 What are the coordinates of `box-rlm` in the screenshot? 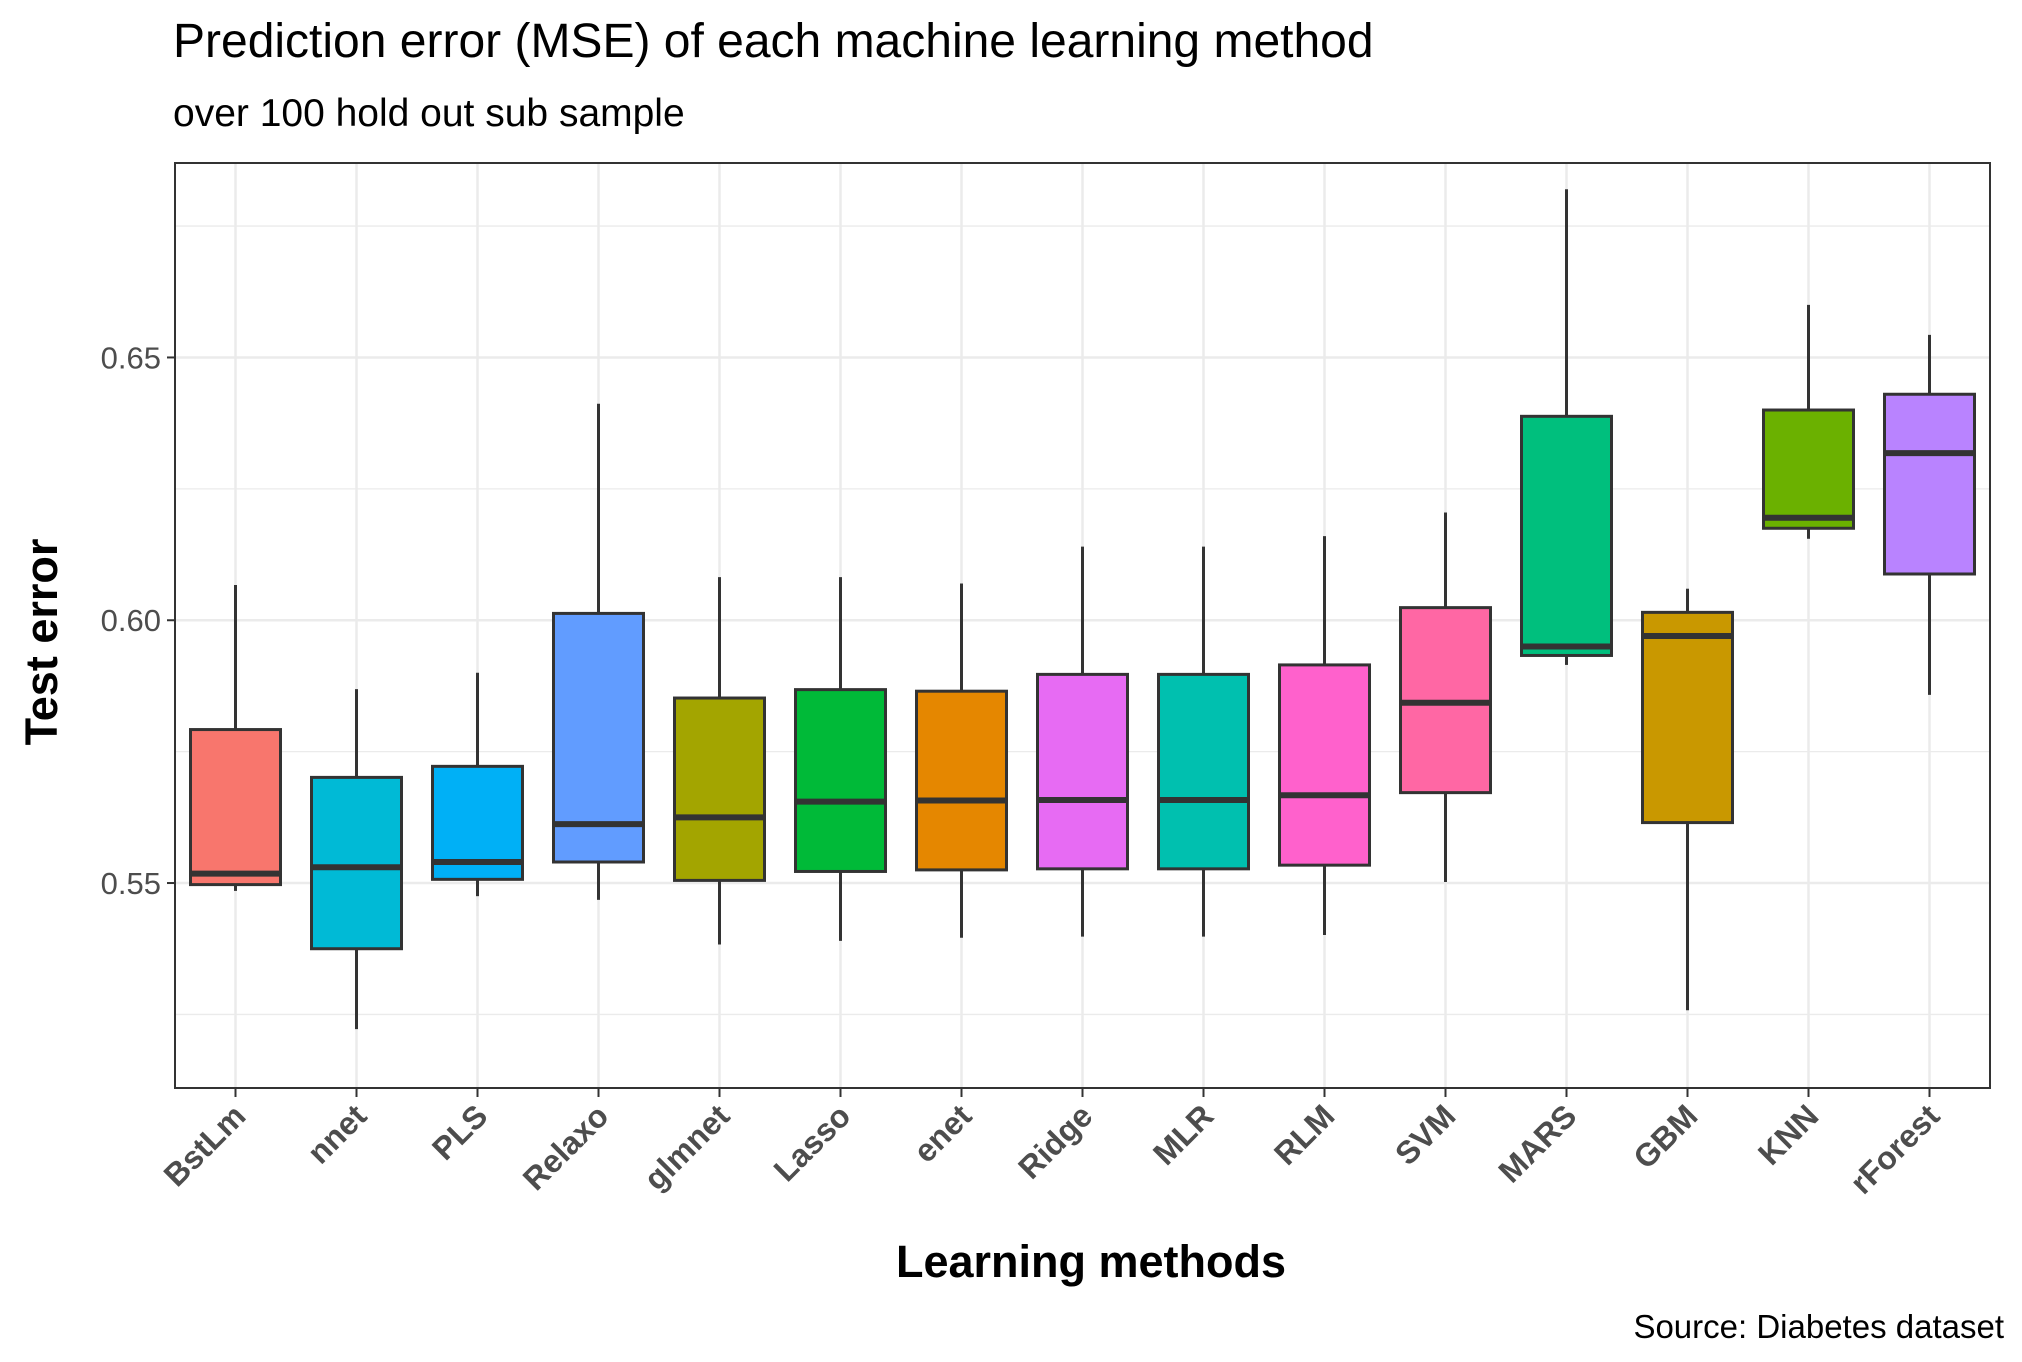 It's located at (1324, 736).